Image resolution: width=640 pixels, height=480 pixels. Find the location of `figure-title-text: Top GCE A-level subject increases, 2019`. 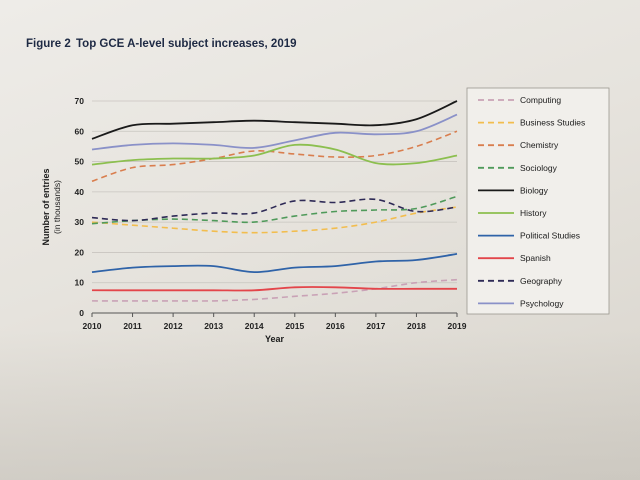

figure-title-text: Top GCE A-level subject increases, 2019 is located at coordinates (186, 44).